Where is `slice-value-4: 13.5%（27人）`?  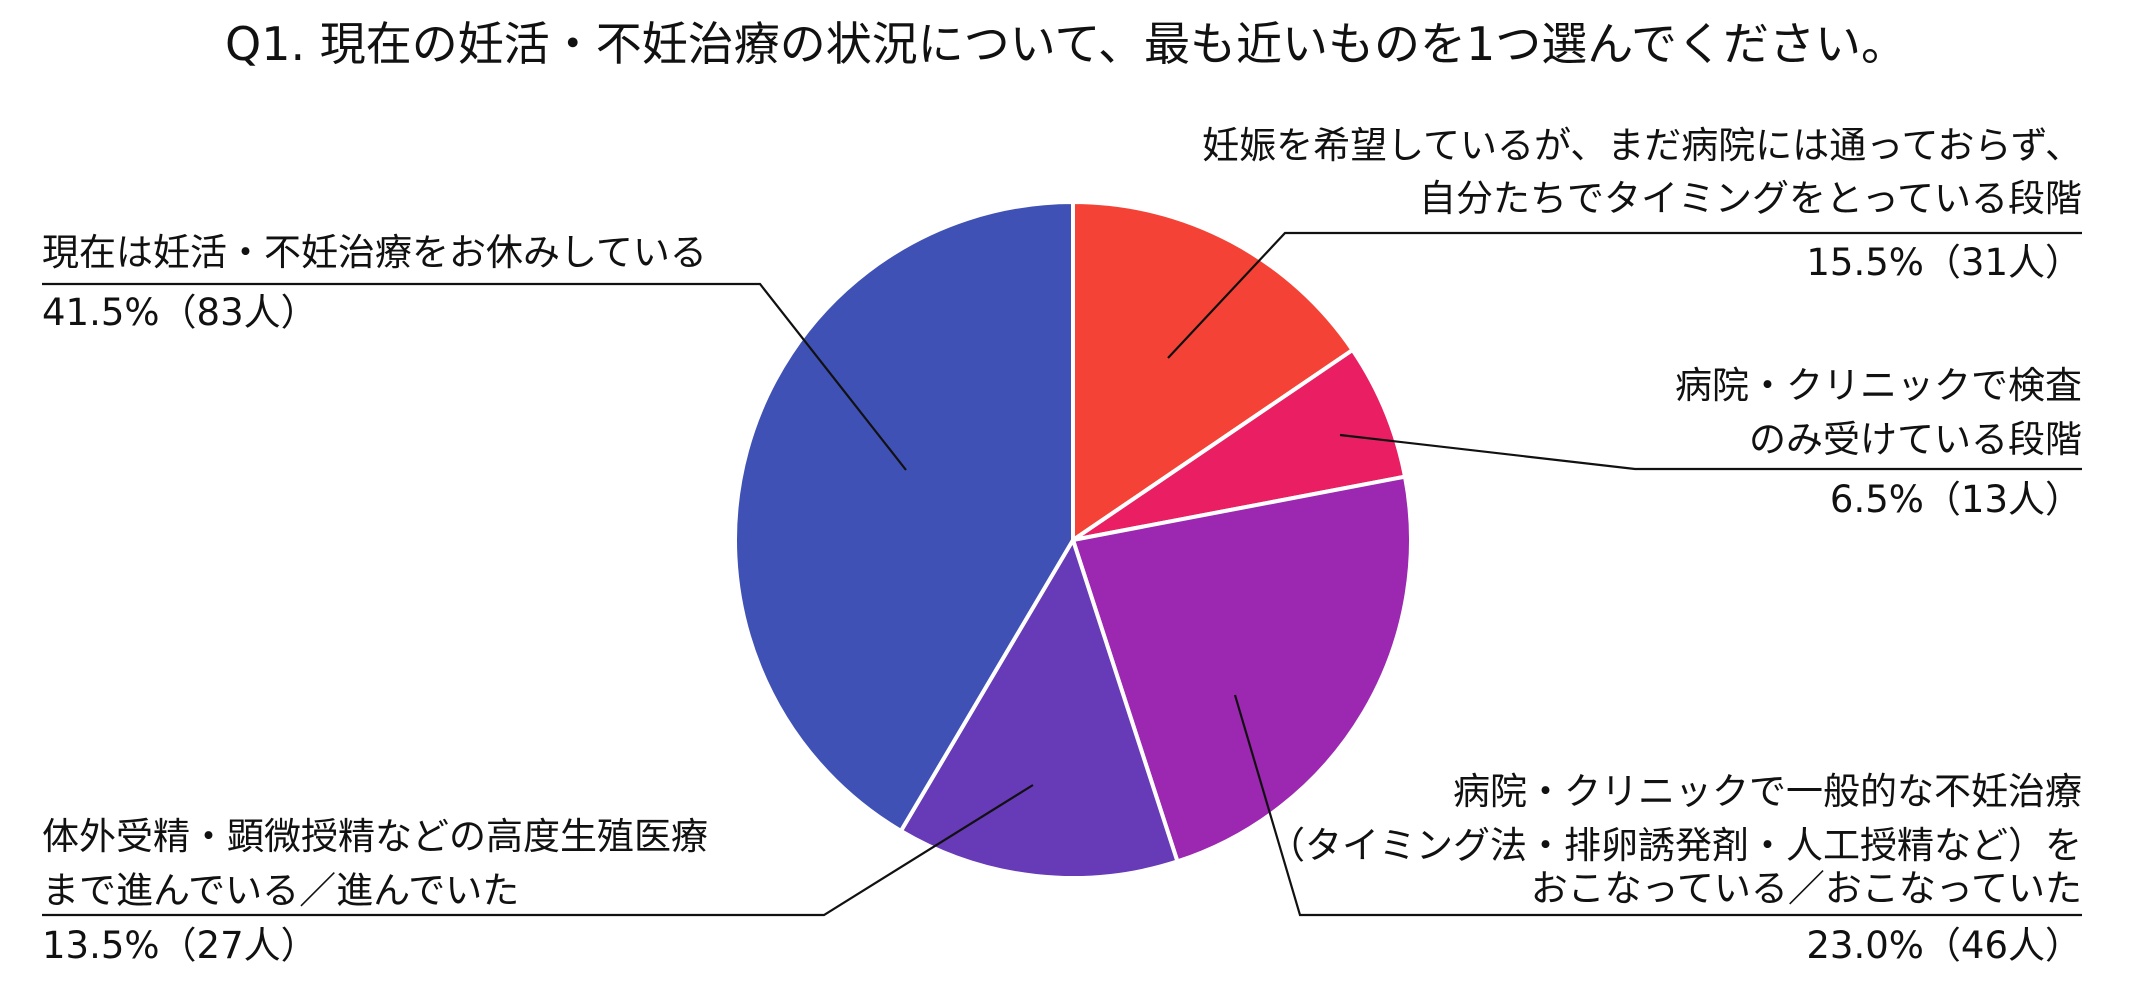
slice-value-4: 13.5%（27人） is located at coordinates (180, 945).